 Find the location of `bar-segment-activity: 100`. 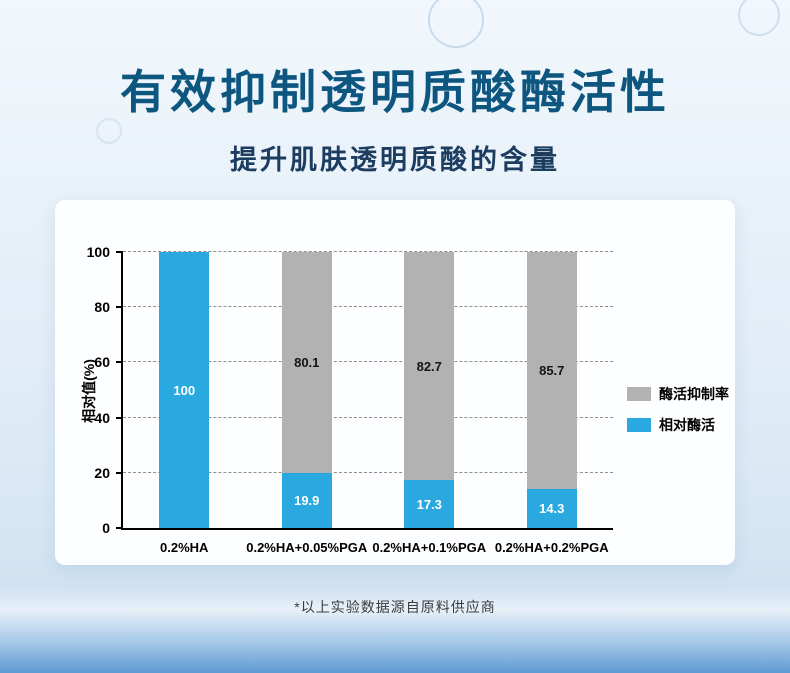

bar-segment-activity: 100 is located at coordinates (184, 390).